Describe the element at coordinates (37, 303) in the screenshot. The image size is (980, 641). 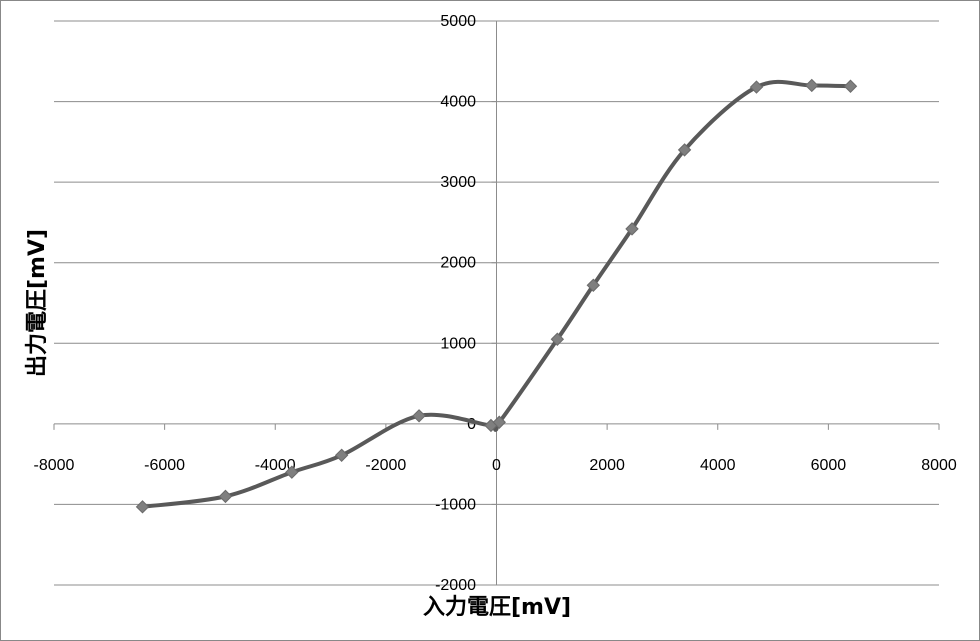
I see `y-axis-title: 出力電圧[mV]` at that location.